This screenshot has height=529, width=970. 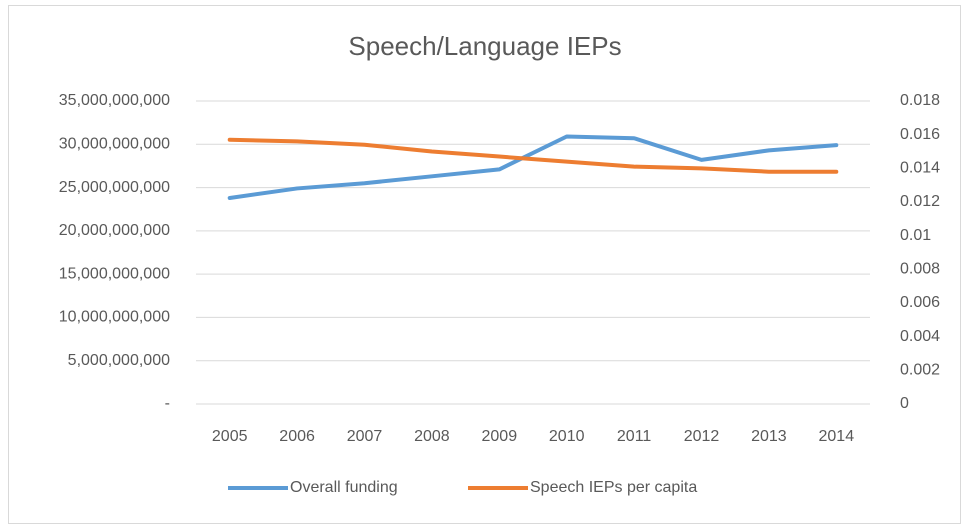 I want to click on x-tick-label: 2012, so click(x=702, y=436).